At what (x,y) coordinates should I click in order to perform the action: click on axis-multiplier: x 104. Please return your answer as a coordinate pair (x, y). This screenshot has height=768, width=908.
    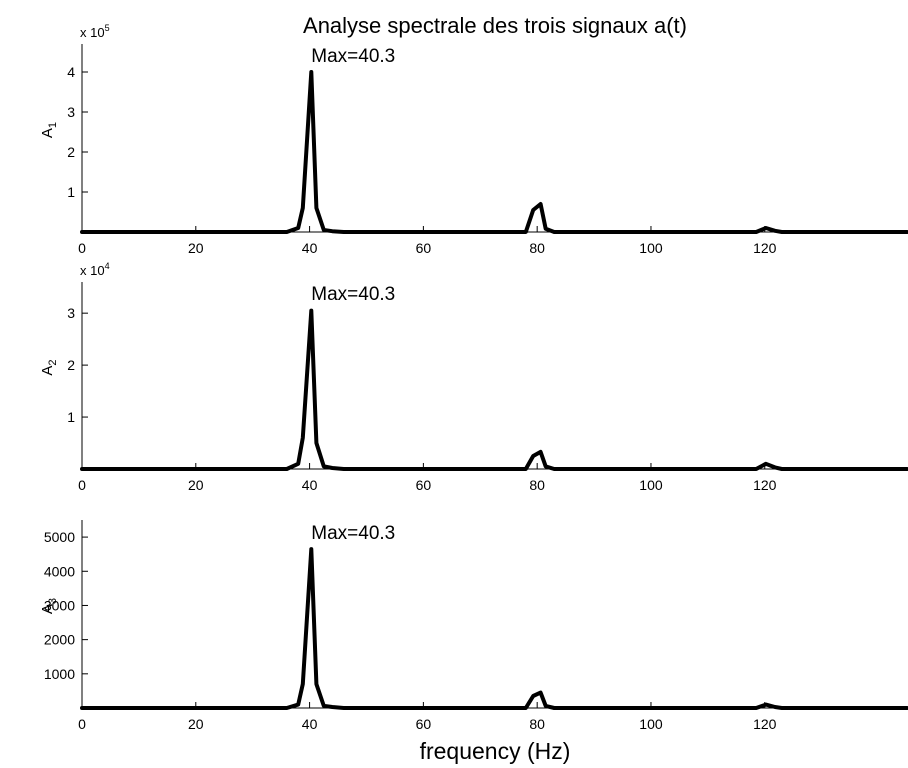
    Looking at the image, I should click on (95, 269).